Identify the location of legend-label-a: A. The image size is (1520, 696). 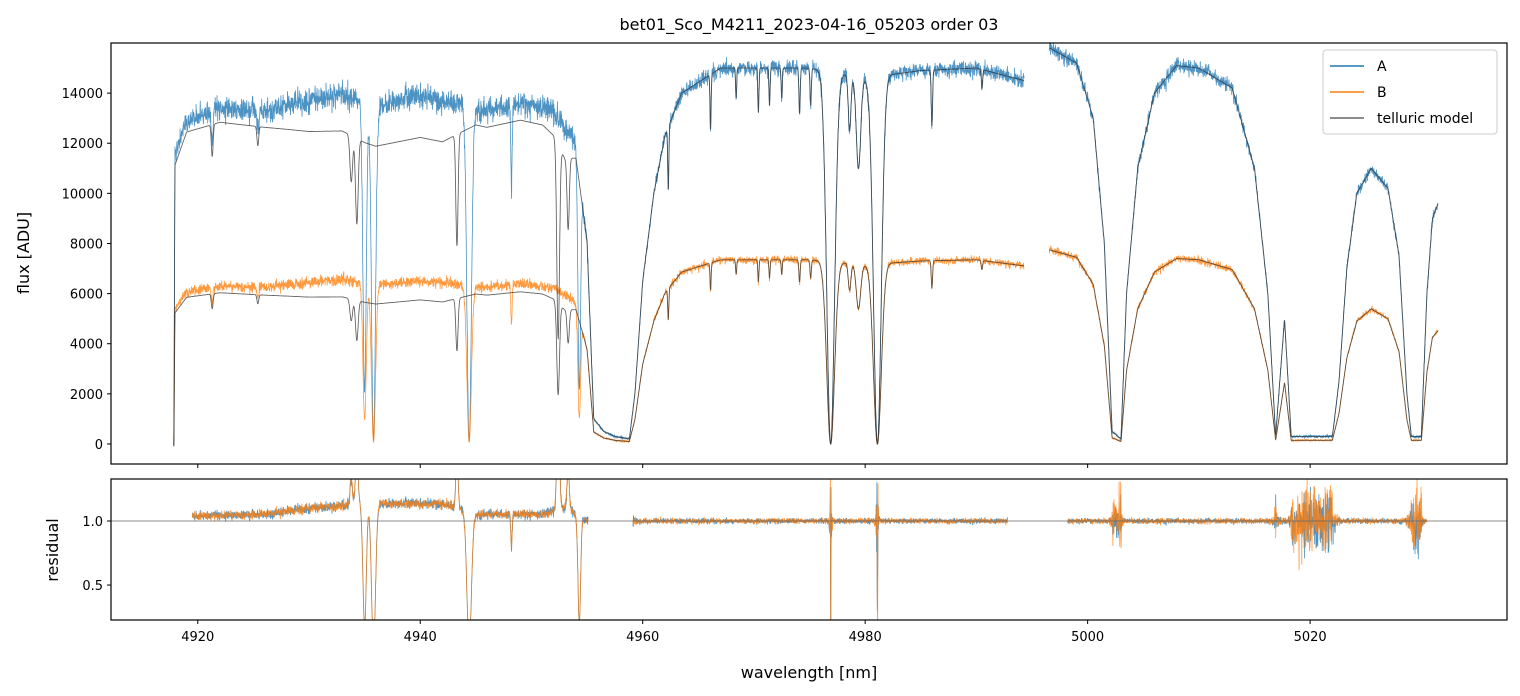
(1382, 67).